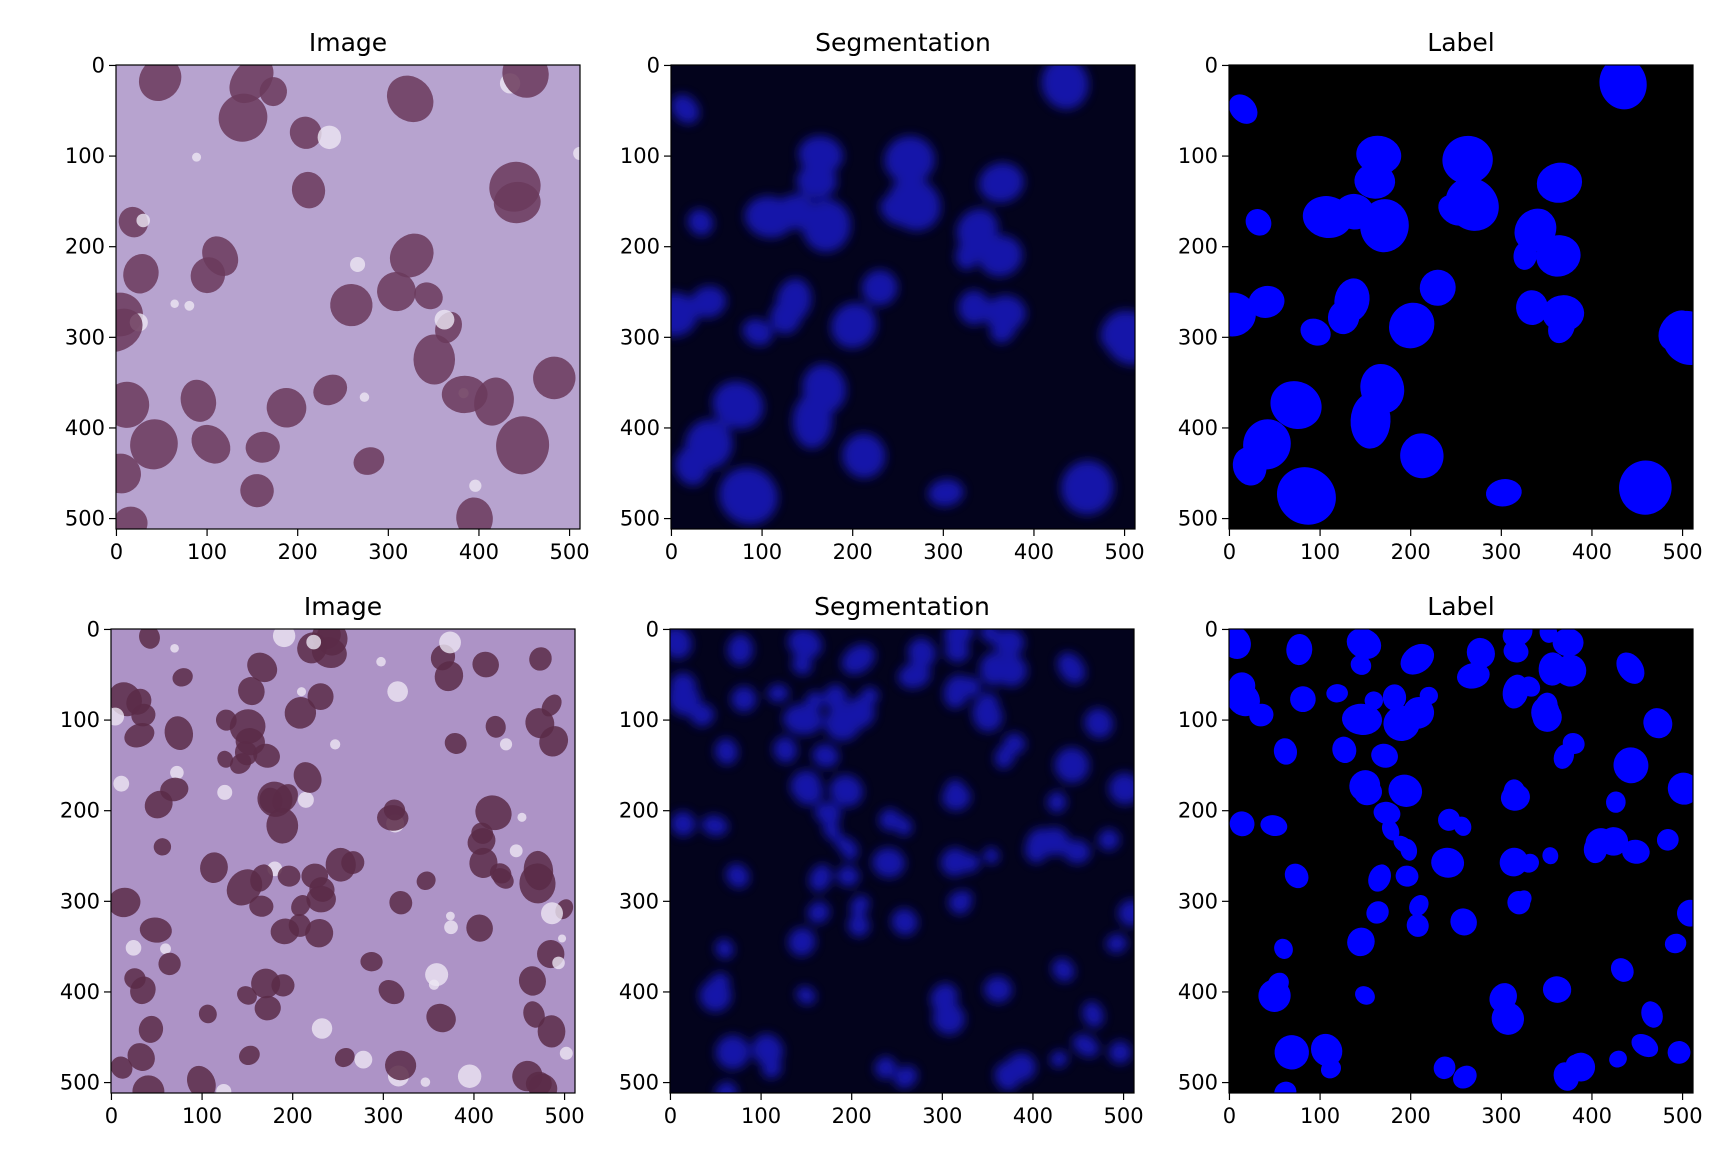 The width and height of the screenshot is (1736, 1164). I want to click on subplot-title: Segmentation, so click(903, 42).